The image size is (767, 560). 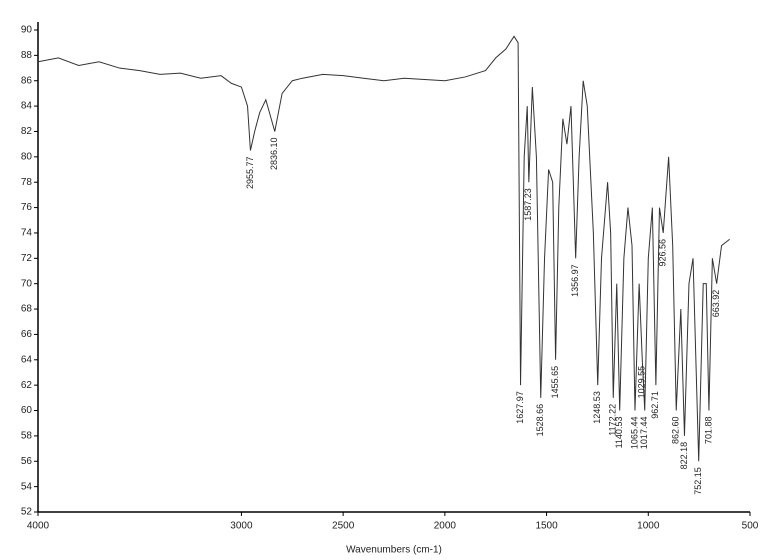 What do you see at coordinates (27, 258) in the screenshot?
I see `y-tick-label: 72` at bounding box center [27, 258].